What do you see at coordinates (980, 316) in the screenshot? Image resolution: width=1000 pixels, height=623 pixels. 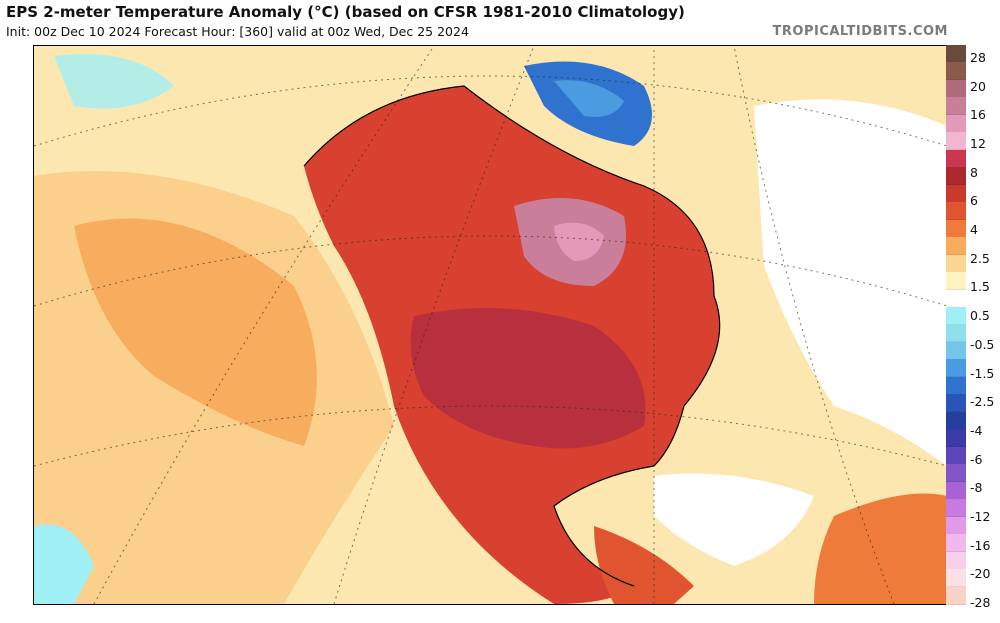 I see `colorbar-label: 0.5` at bounding box center [980, 316].